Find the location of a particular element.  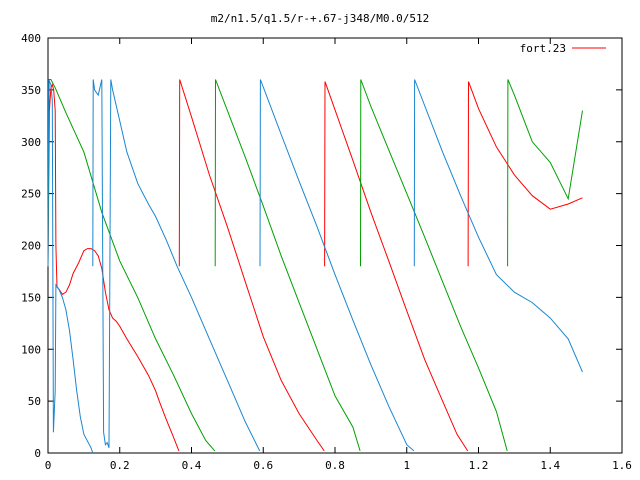

y-tick-label: 250 is located at coordinates (31, 194).